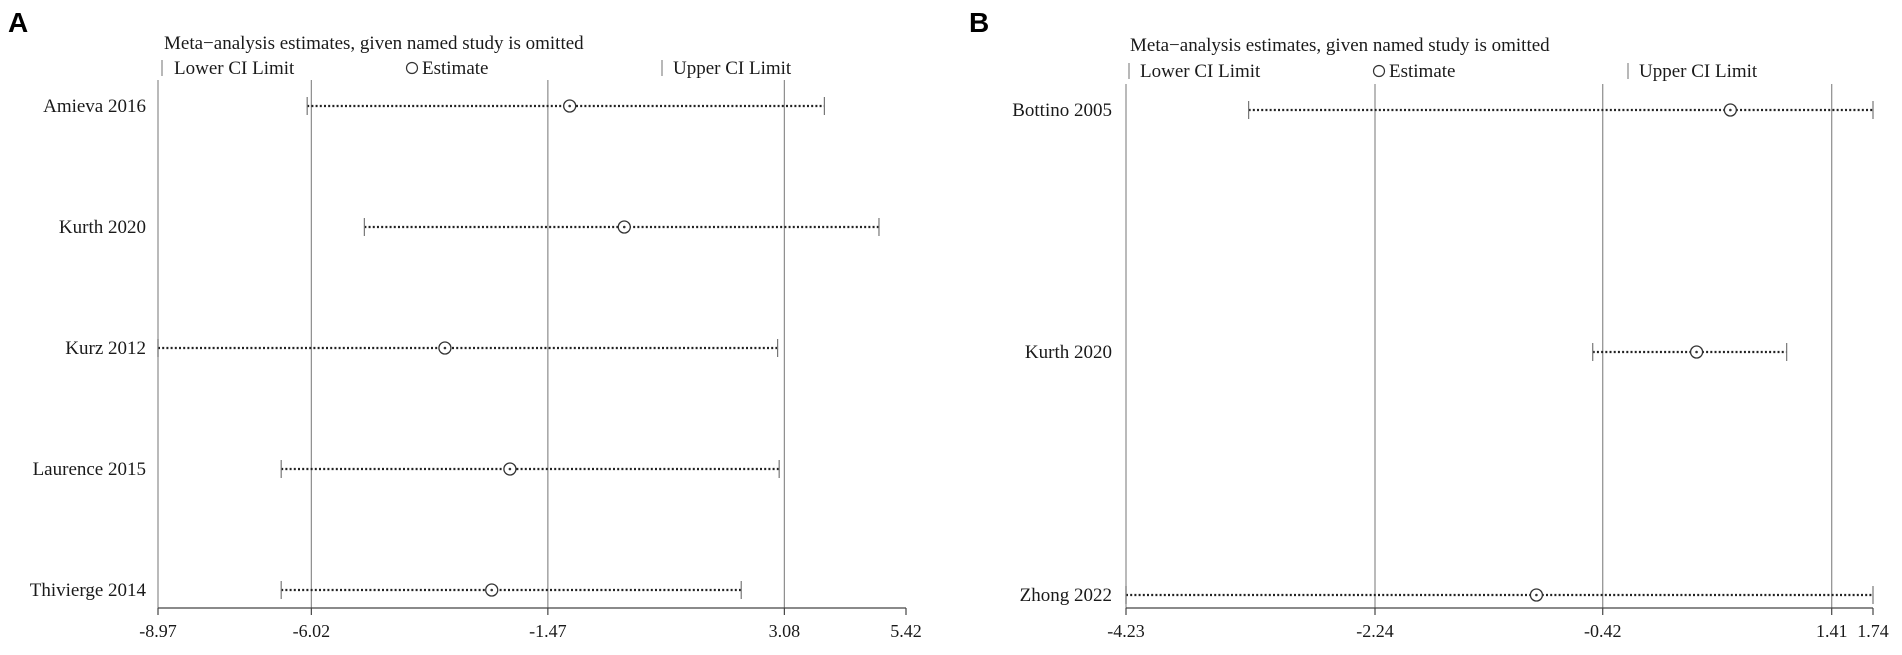 The width and height of the screenshot is (1902, 655). What do you see at coordinates (1832, 631) in the screenshot?
I see `x-tick-label: 1.41` at bounding box center [1832, 631].